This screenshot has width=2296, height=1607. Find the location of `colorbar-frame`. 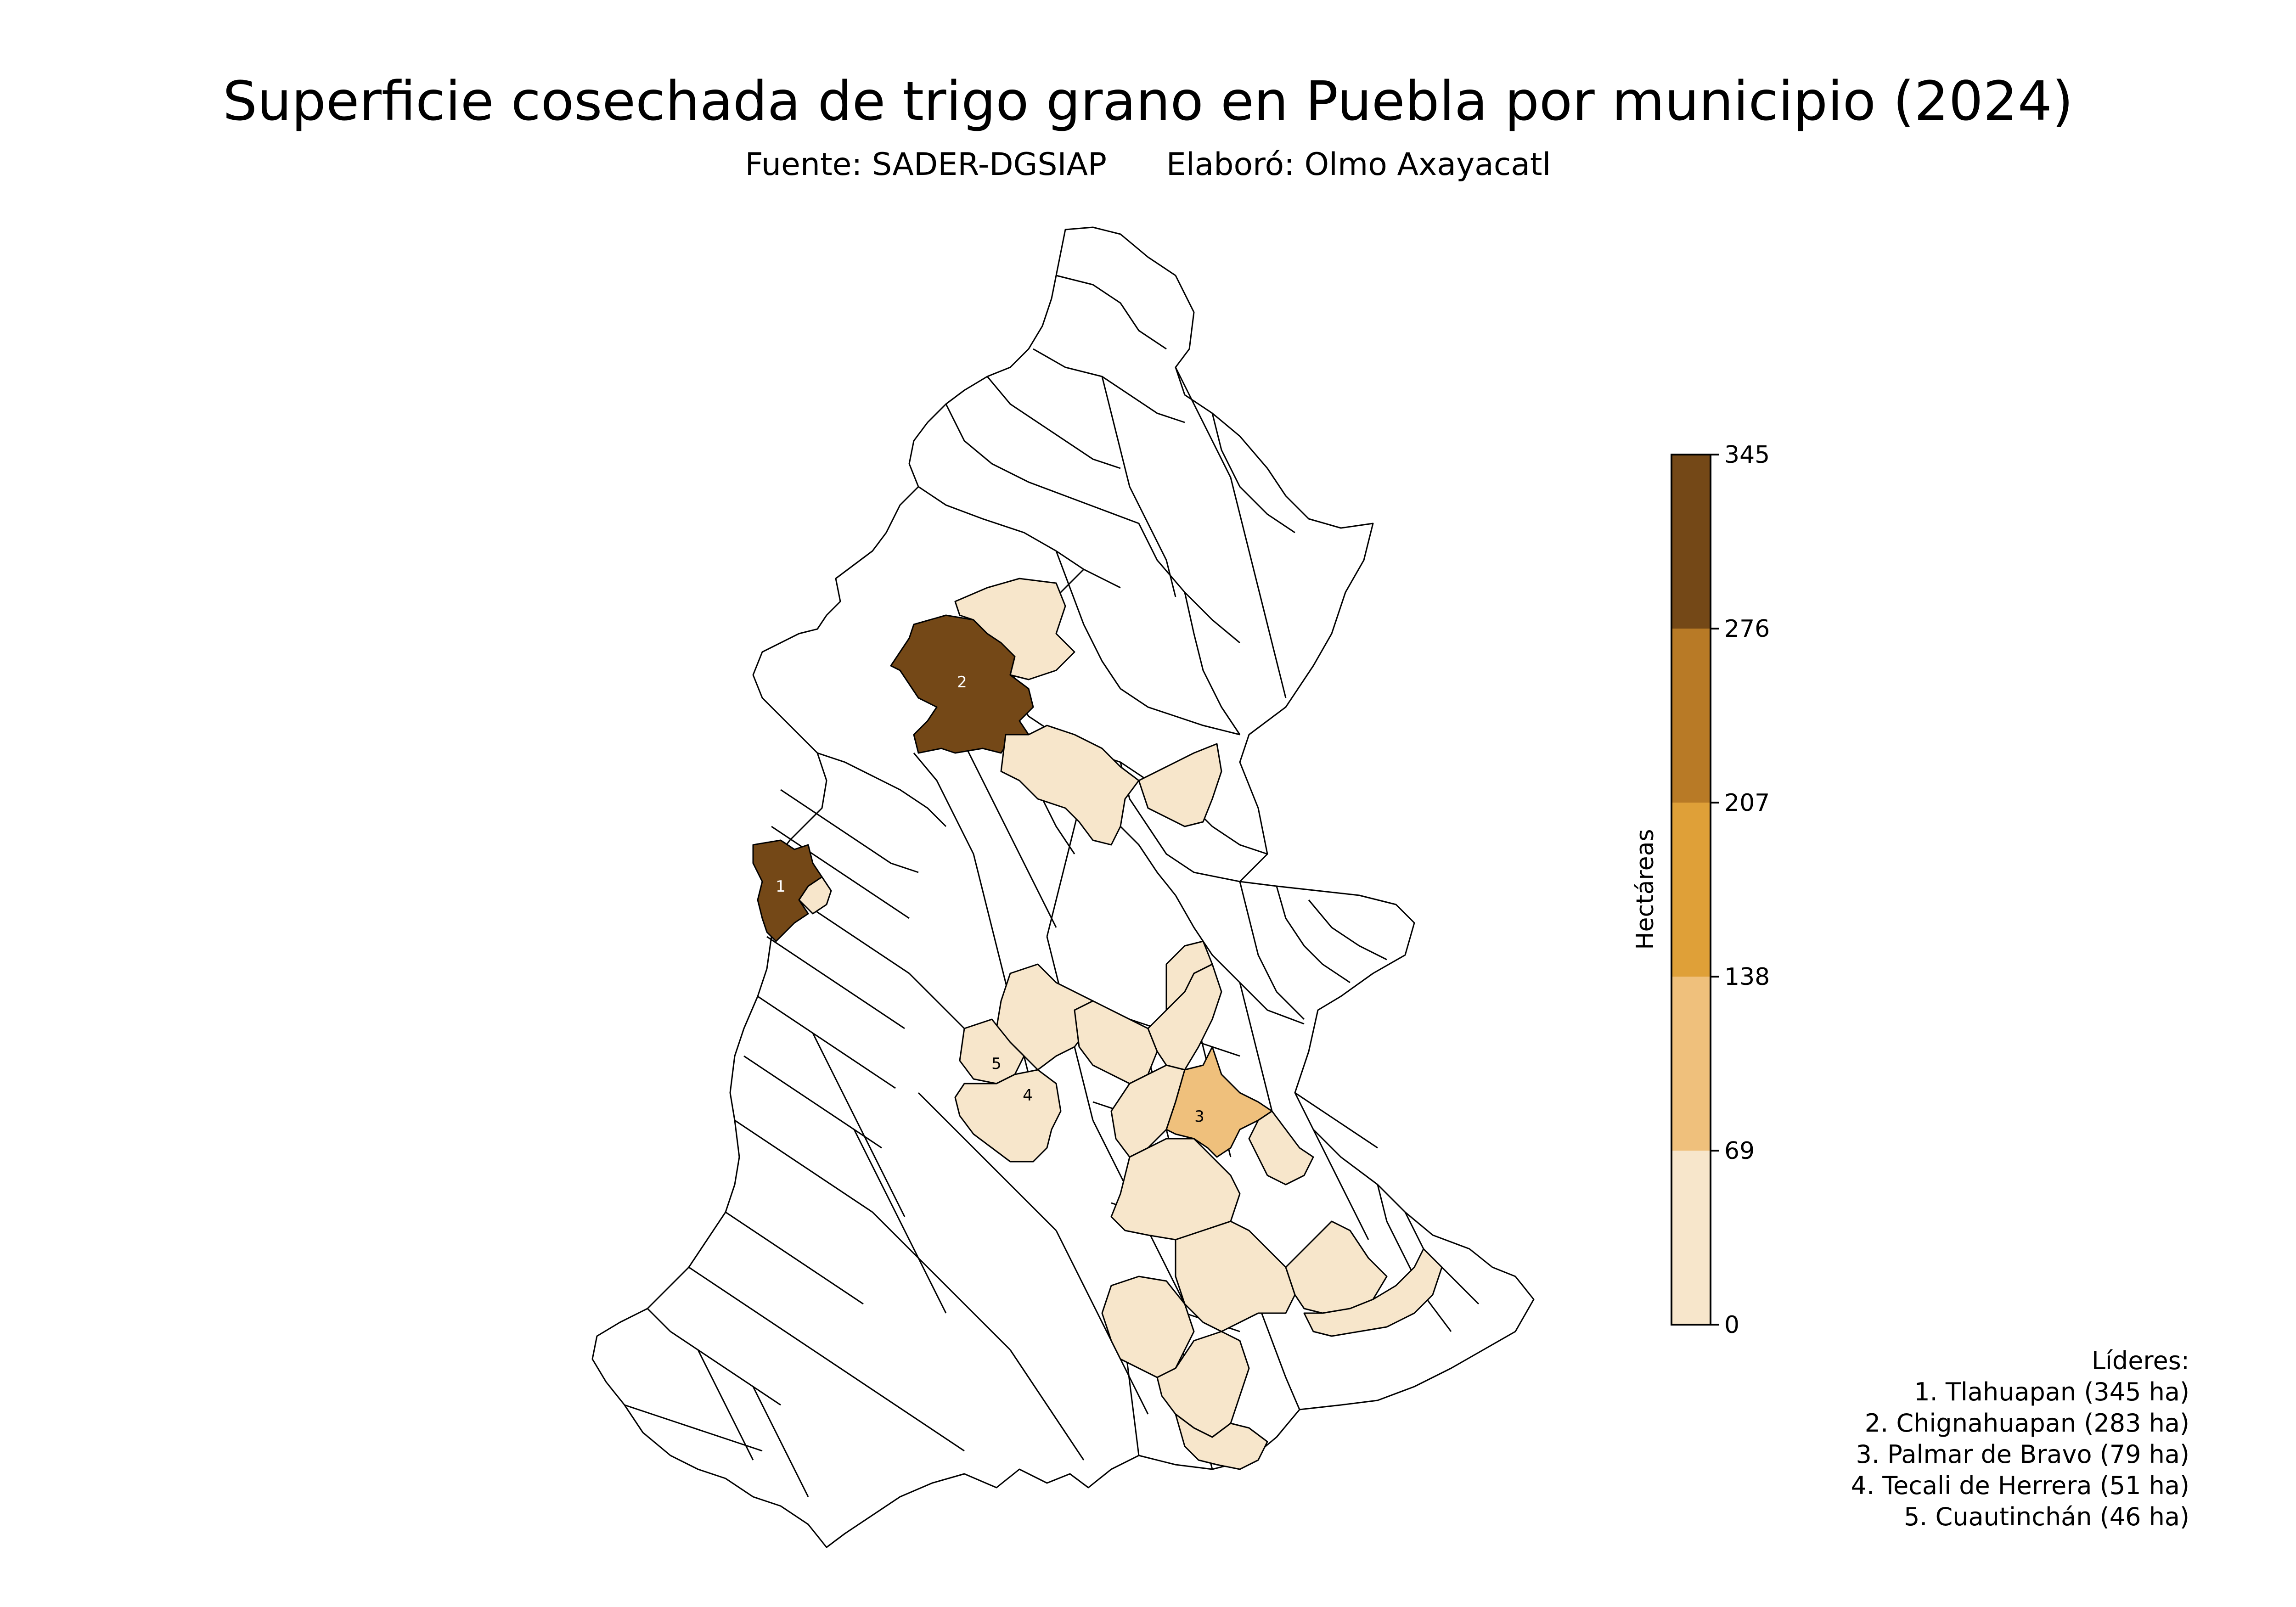

colorbar-frame is located at coordinates (1691, 890).